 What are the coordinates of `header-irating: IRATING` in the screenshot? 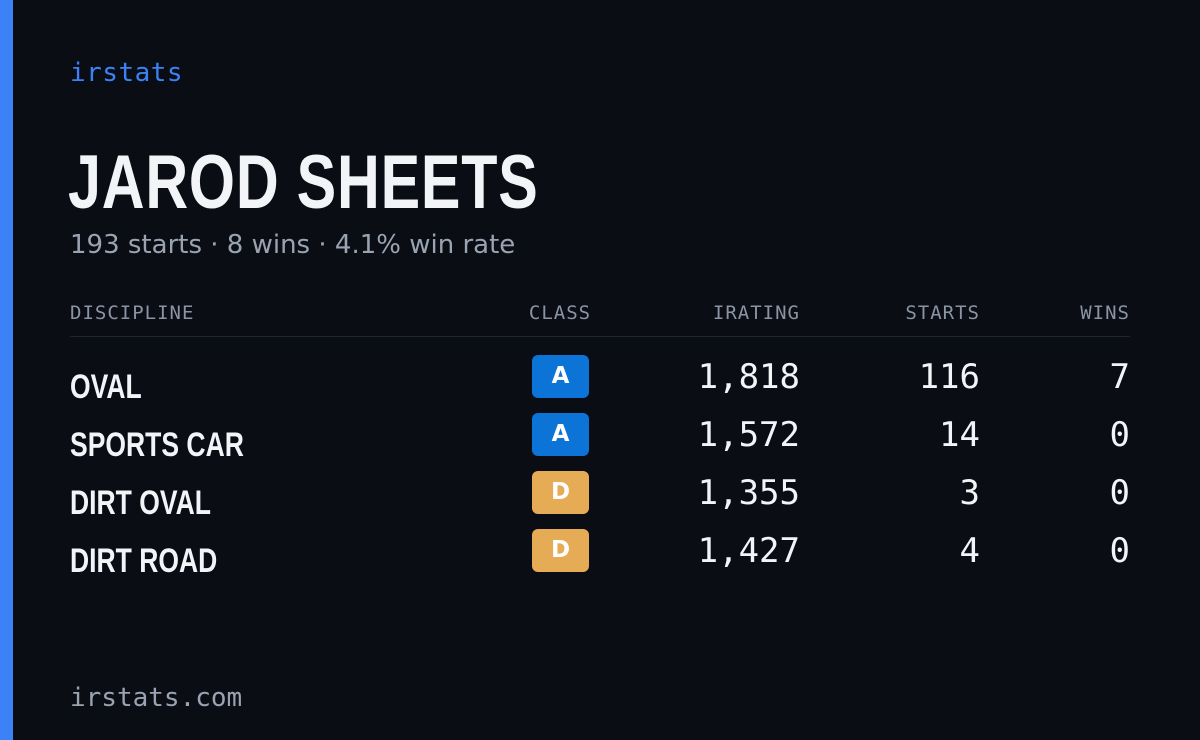 It's located at (756, 313).